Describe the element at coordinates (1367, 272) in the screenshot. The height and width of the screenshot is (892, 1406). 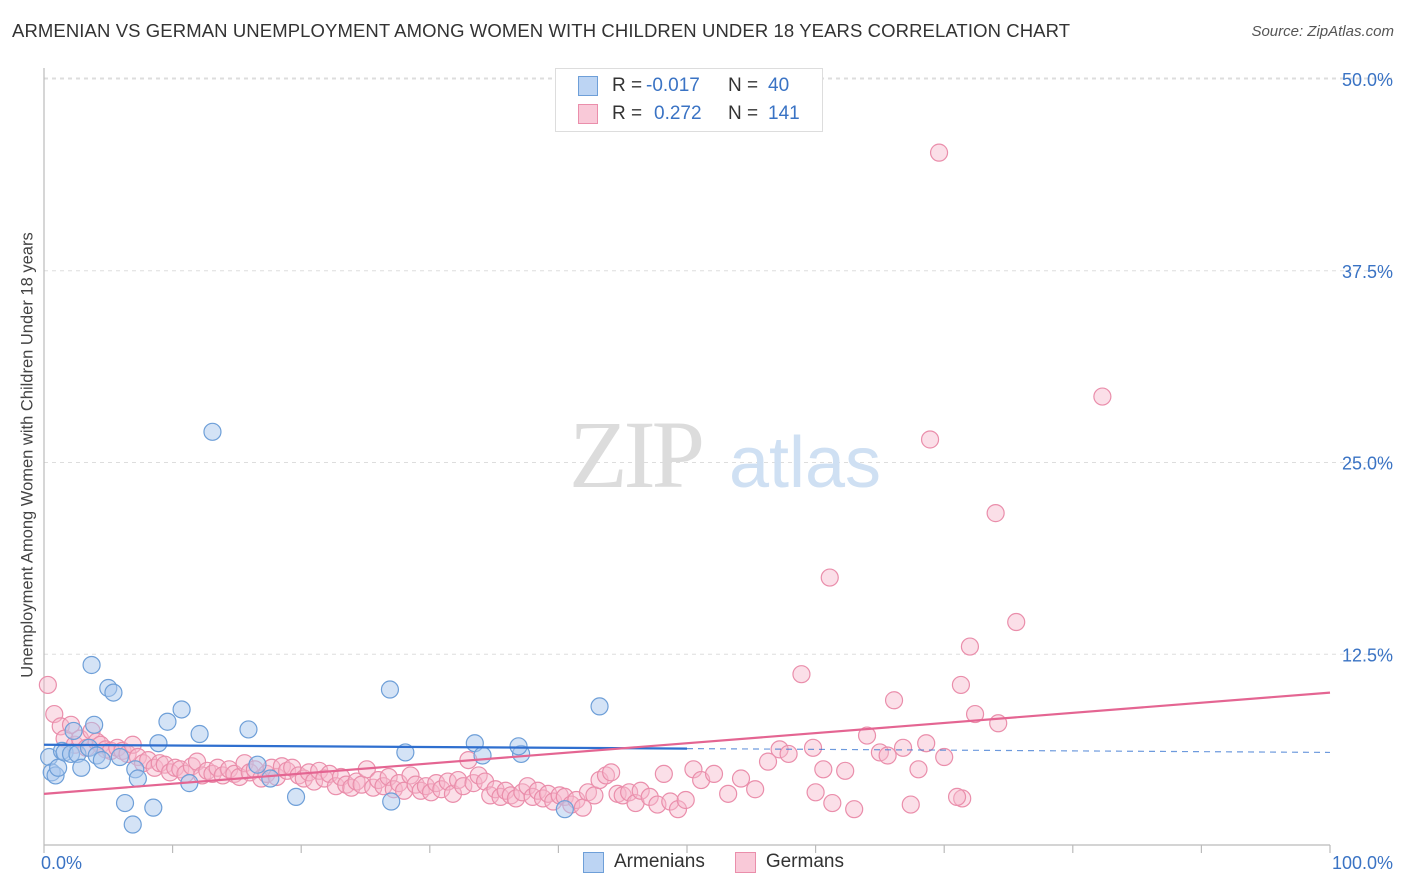
I see `y-tick-label: 37.5%` at that location.